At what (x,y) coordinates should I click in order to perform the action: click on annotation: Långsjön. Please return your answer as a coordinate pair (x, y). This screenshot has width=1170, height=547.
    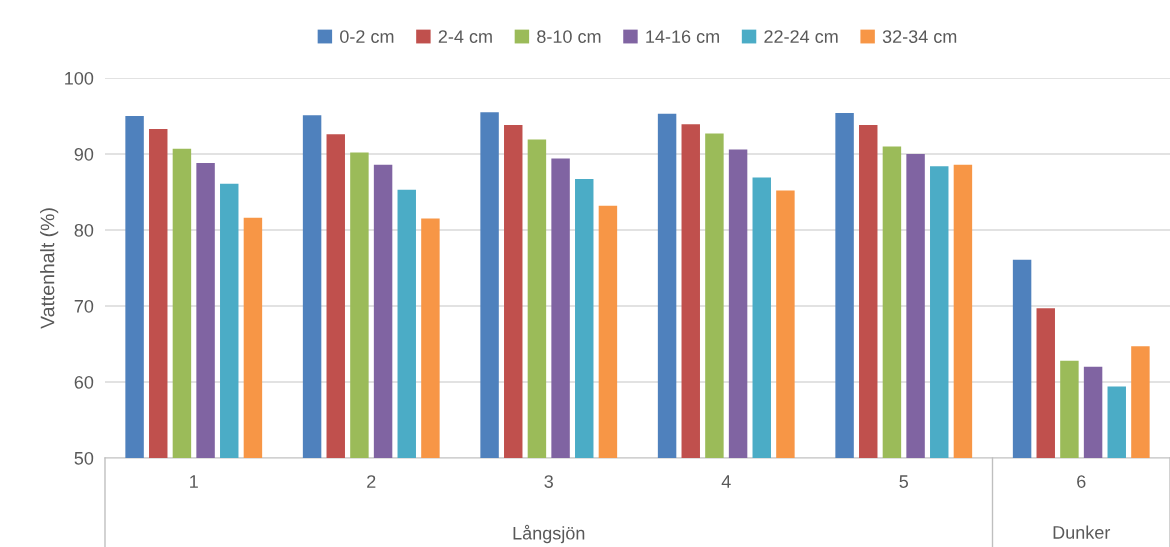
    Looking at the image, I should click on (549, 534).